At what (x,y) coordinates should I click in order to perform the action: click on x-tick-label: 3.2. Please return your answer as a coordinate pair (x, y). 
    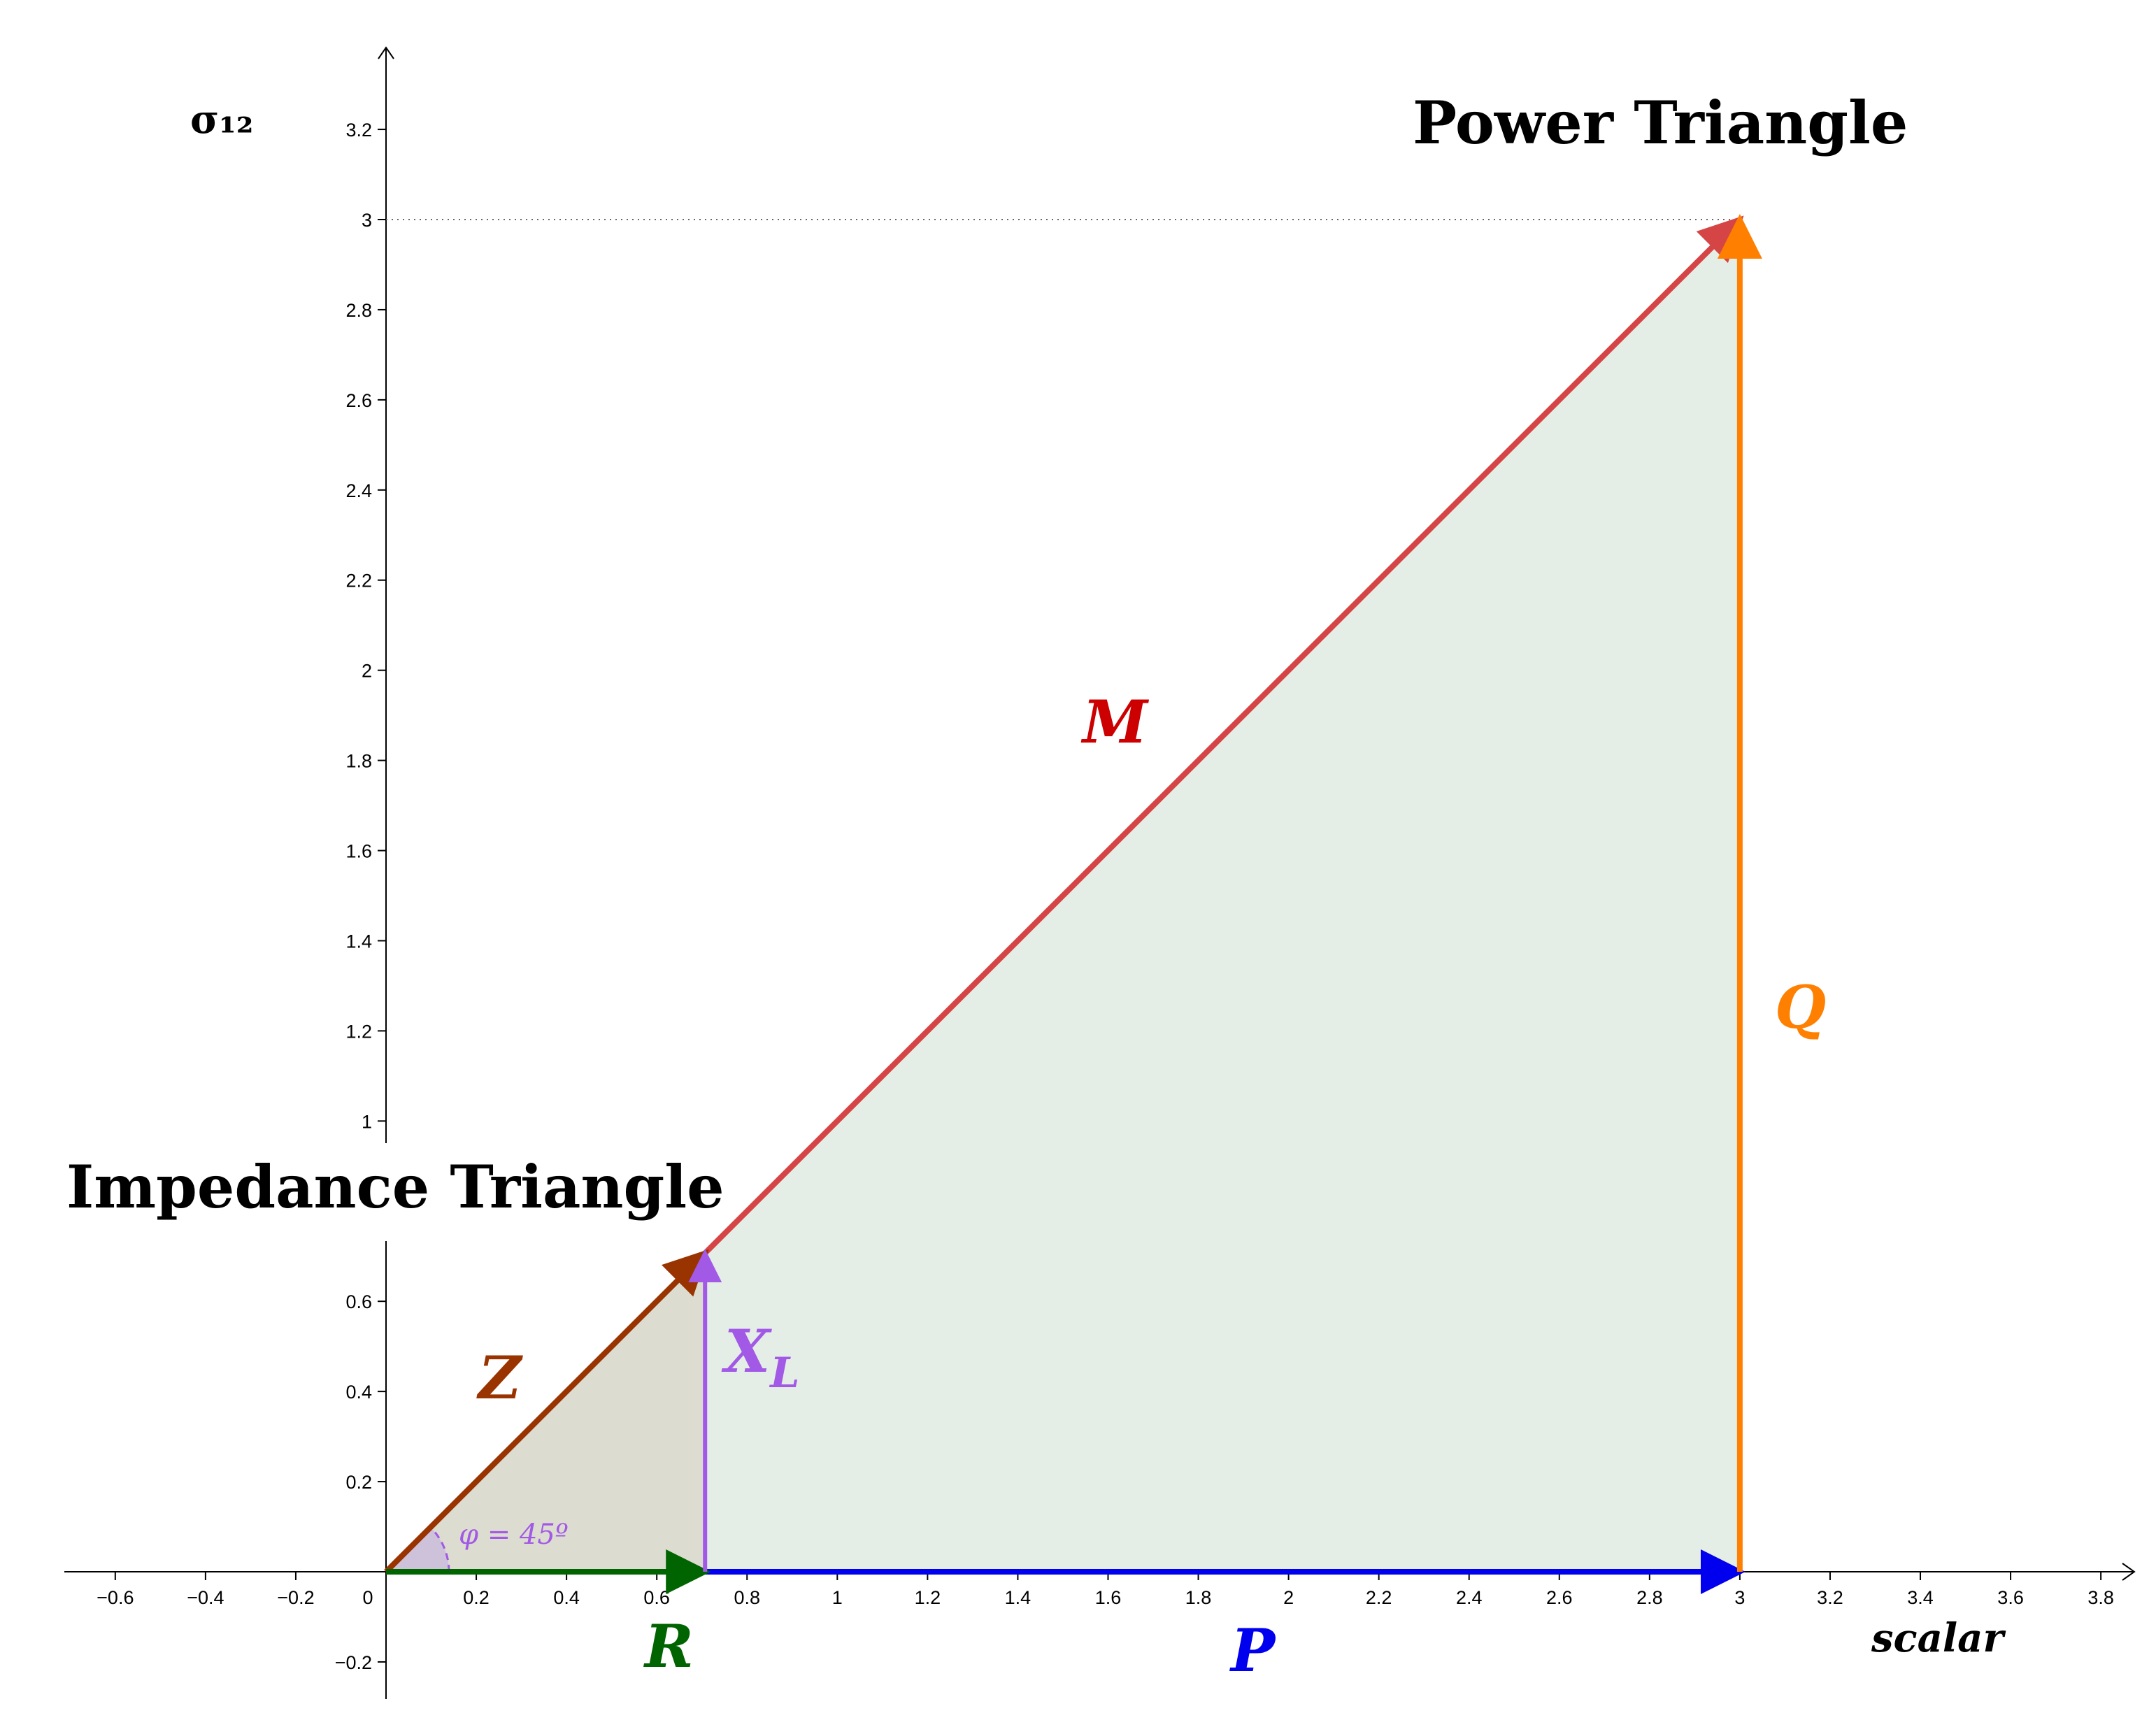
    Looking at the image, I should click on (1830, 1597).